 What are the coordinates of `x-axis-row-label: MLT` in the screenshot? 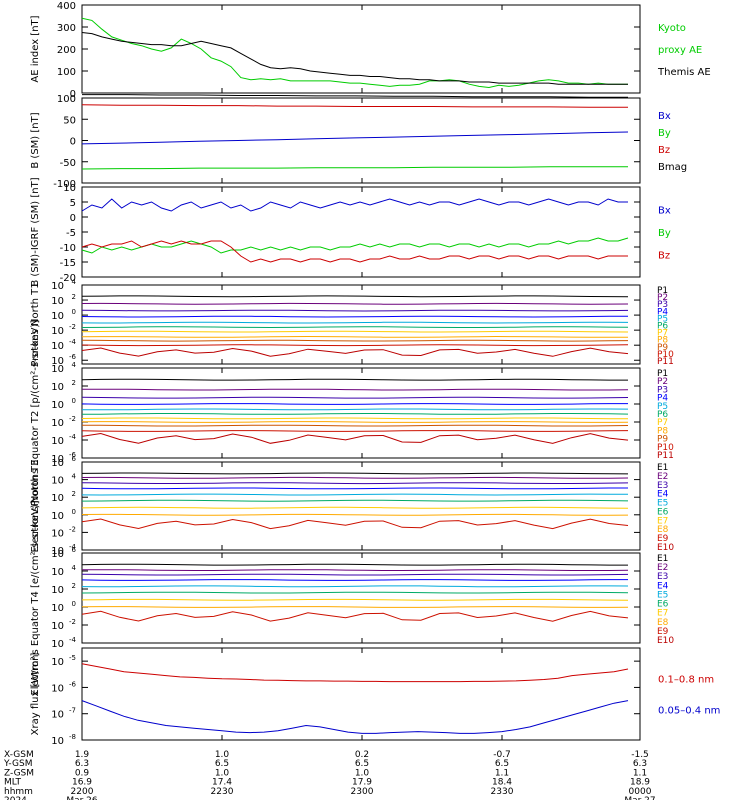 It's located at (13, 783).